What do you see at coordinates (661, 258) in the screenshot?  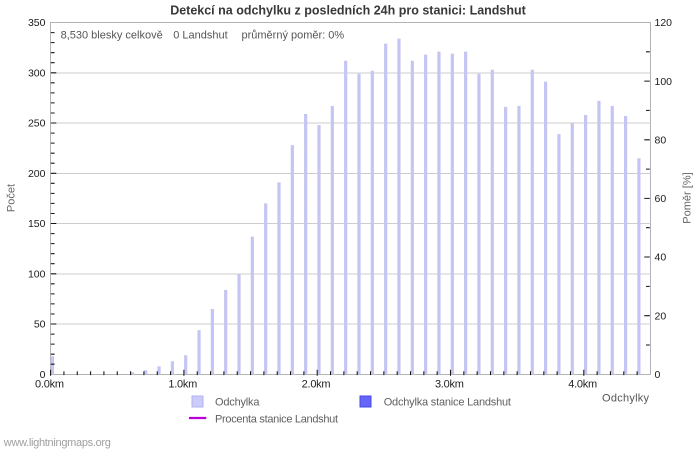 I see `svg-text: 40` at bounding box center [661, 258].